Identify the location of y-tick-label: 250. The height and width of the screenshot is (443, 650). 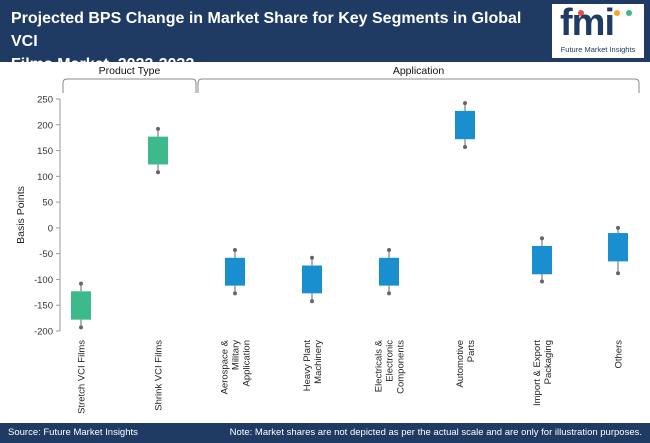
(45, 100).